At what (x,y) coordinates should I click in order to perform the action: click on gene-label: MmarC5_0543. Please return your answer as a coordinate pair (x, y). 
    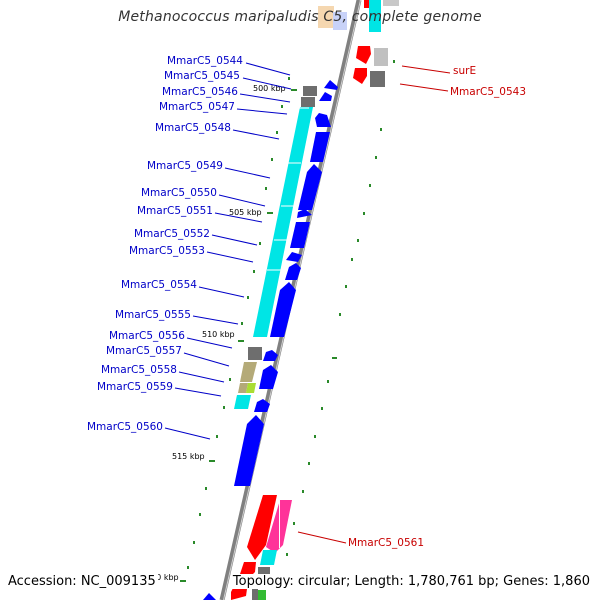
    Looking at the image, I should click on (488, 92).